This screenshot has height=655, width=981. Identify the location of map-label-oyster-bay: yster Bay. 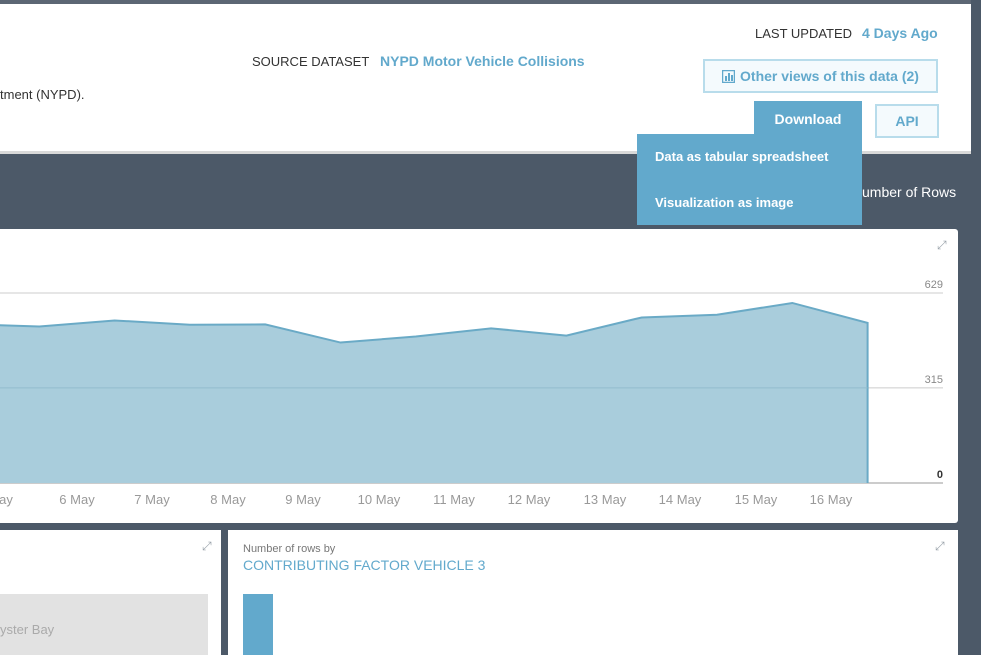
(27, 629).